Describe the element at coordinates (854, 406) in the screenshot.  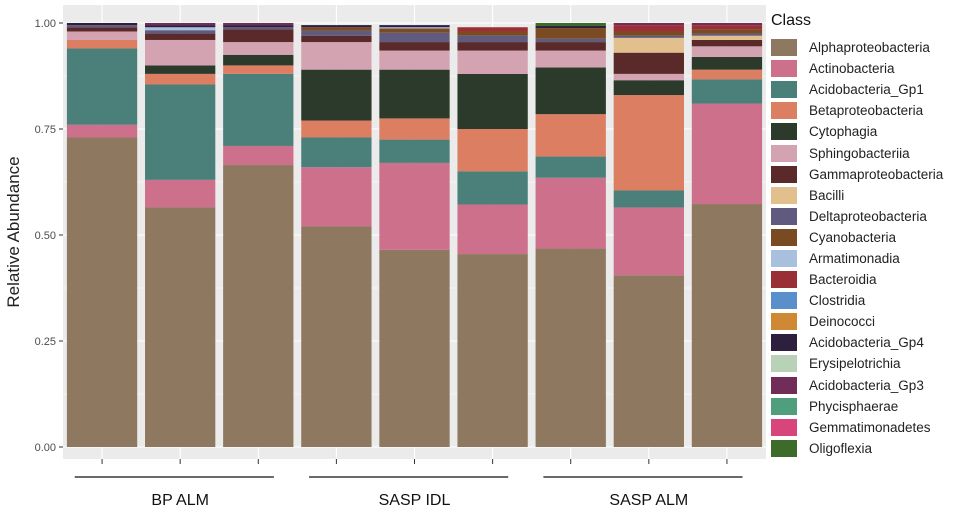
I see `legend-label: Phycisphaerae` at that location.